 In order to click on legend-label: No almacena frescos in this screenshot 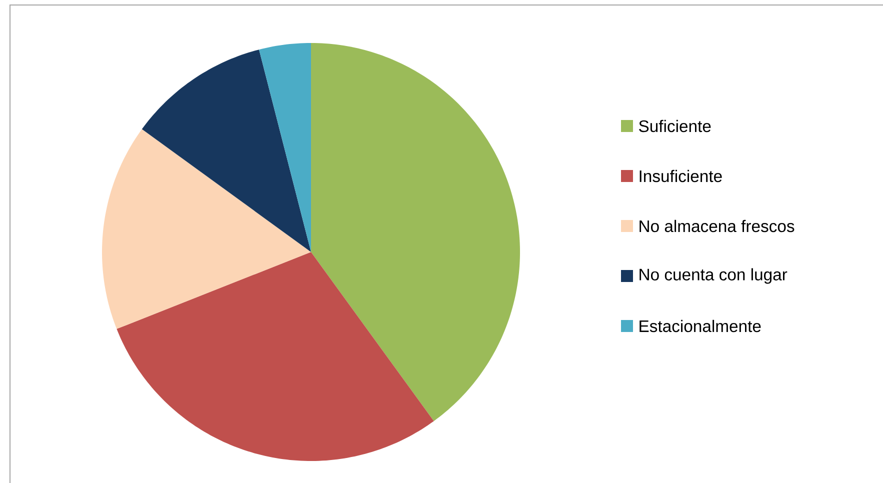, I will do `click(717, 226)`.